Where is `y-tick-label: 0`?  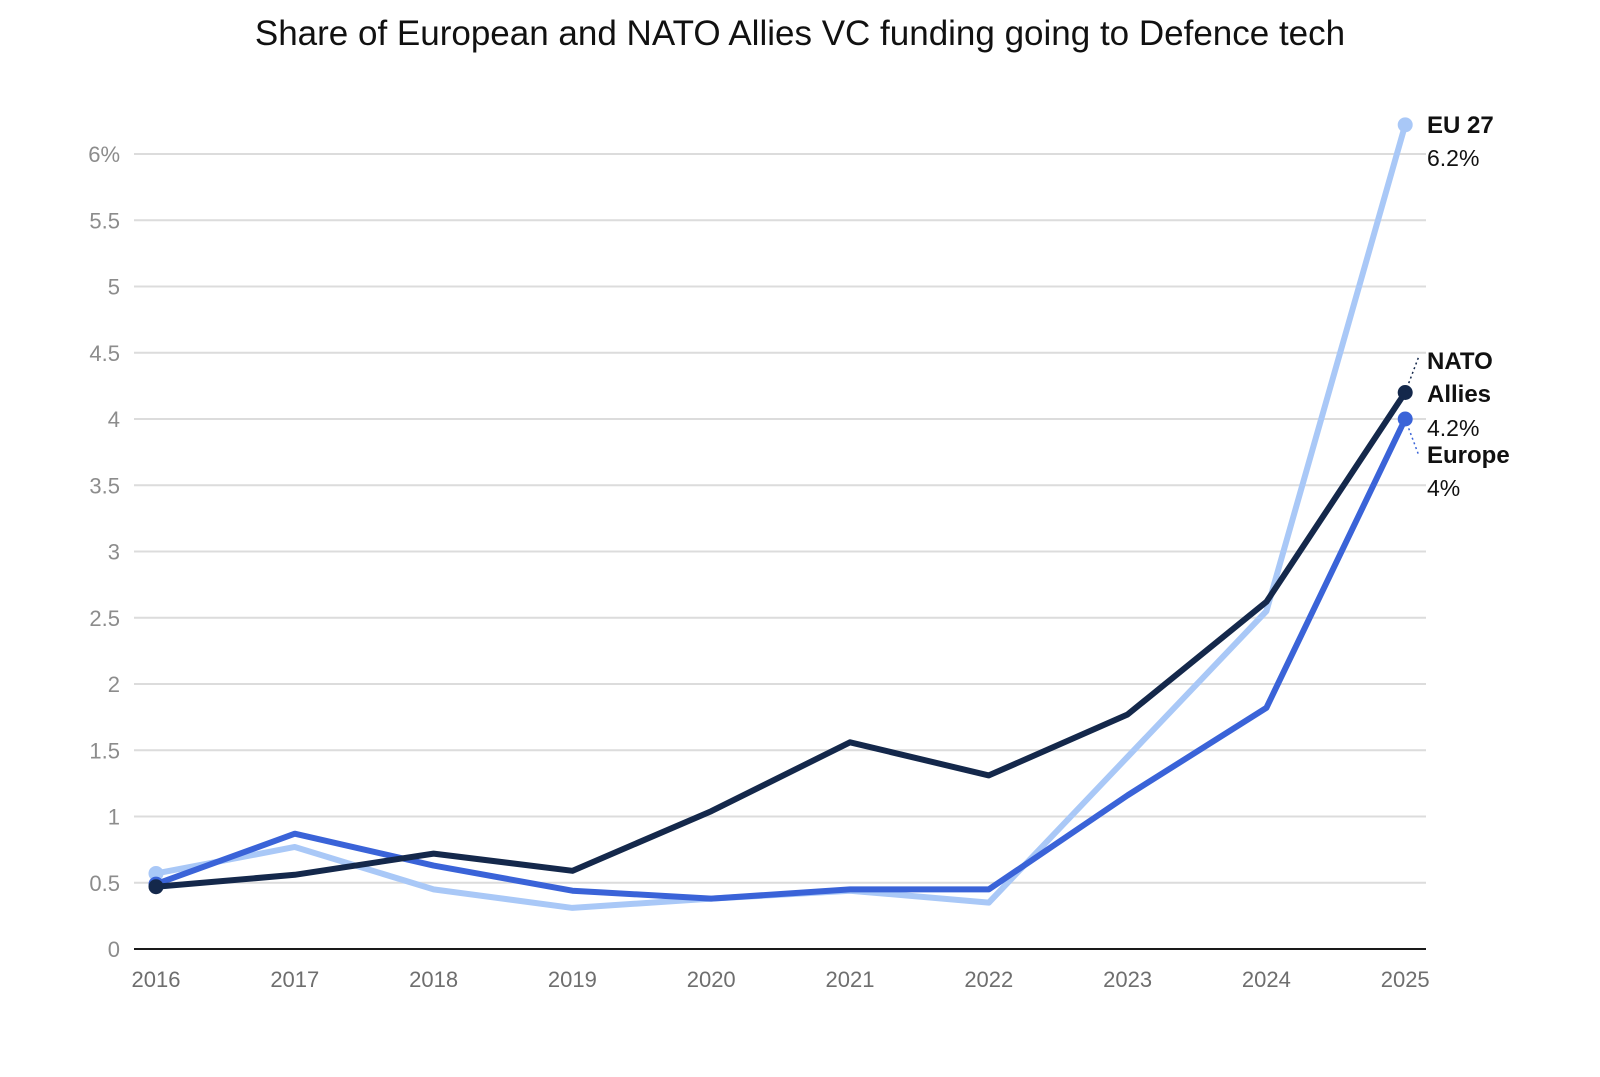 y-tick-label: 0 is located at coordinates (114, 949).